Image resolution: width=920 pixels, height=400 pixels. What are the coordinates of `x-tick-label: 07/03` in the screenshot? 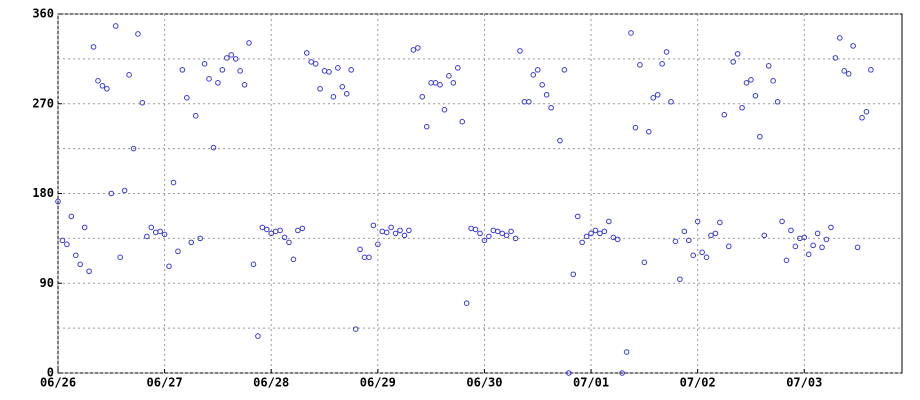 It's located at (804, 383).